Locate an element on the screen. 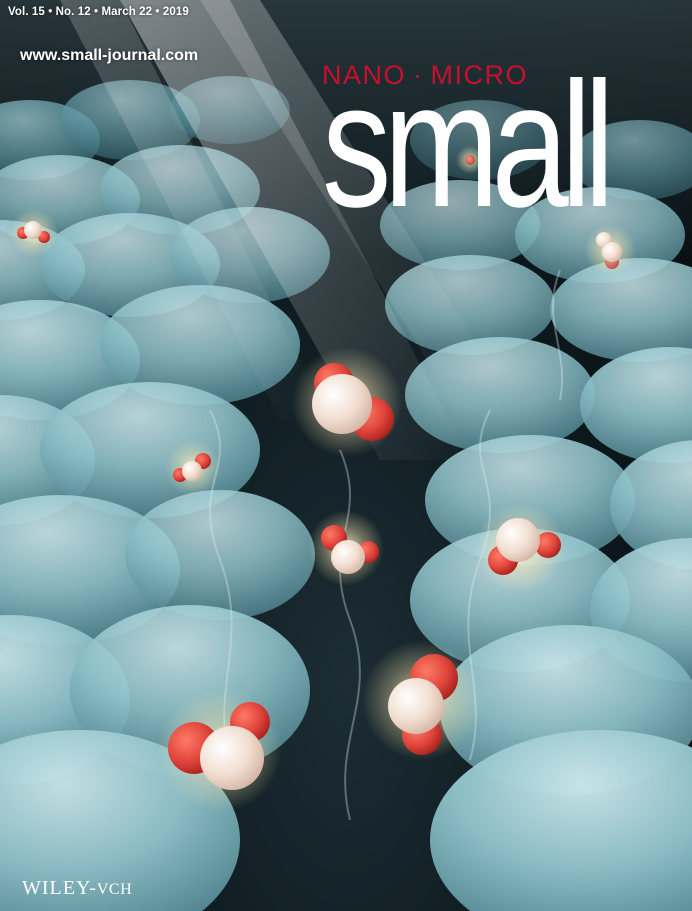 The height and width of the screenshot is (911, 692). masthead-micro: MICRO is located at coordinates (479, 75).